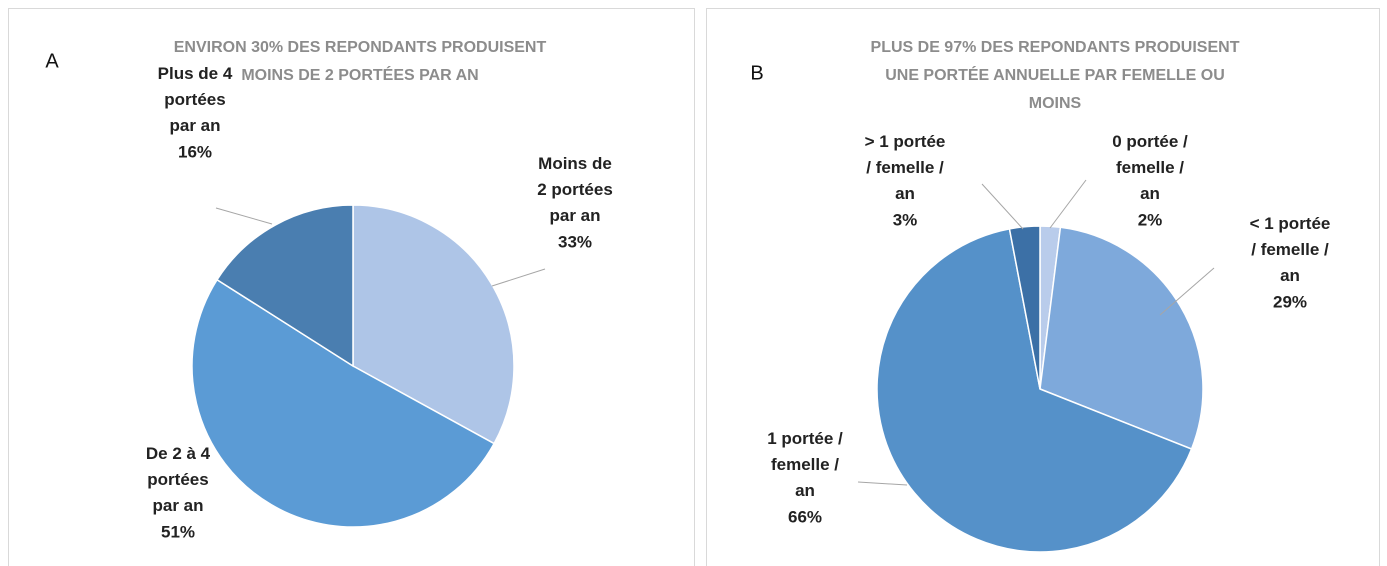 The width and height of the screenshot is (1387, 566). Describe the element at coordinates (905, 219) in the screenshot. I see `slice-value-label: 3%` at that location.